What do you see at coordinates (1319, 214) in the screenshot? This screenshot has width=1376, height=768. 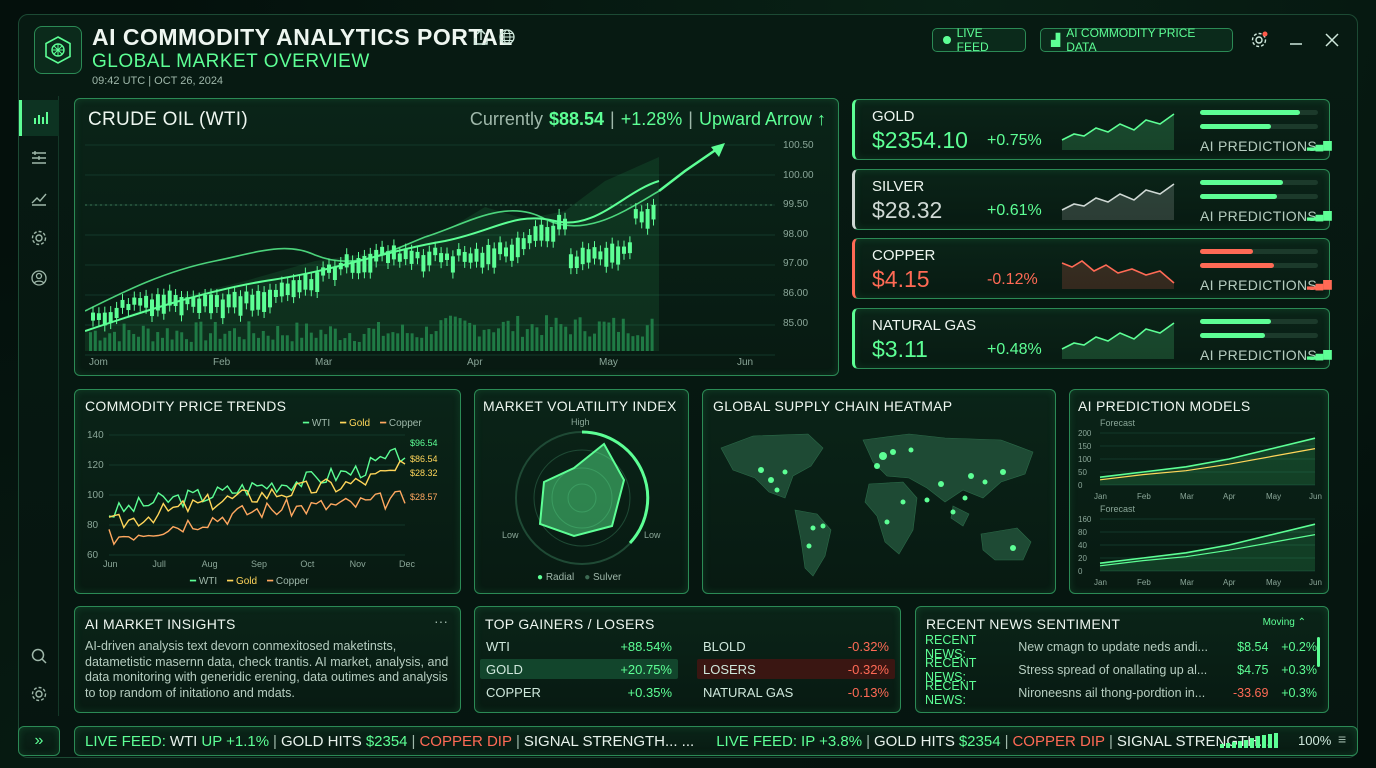 I see `signal-icon: ▂▄▆` at bounding box center [1319, 214].